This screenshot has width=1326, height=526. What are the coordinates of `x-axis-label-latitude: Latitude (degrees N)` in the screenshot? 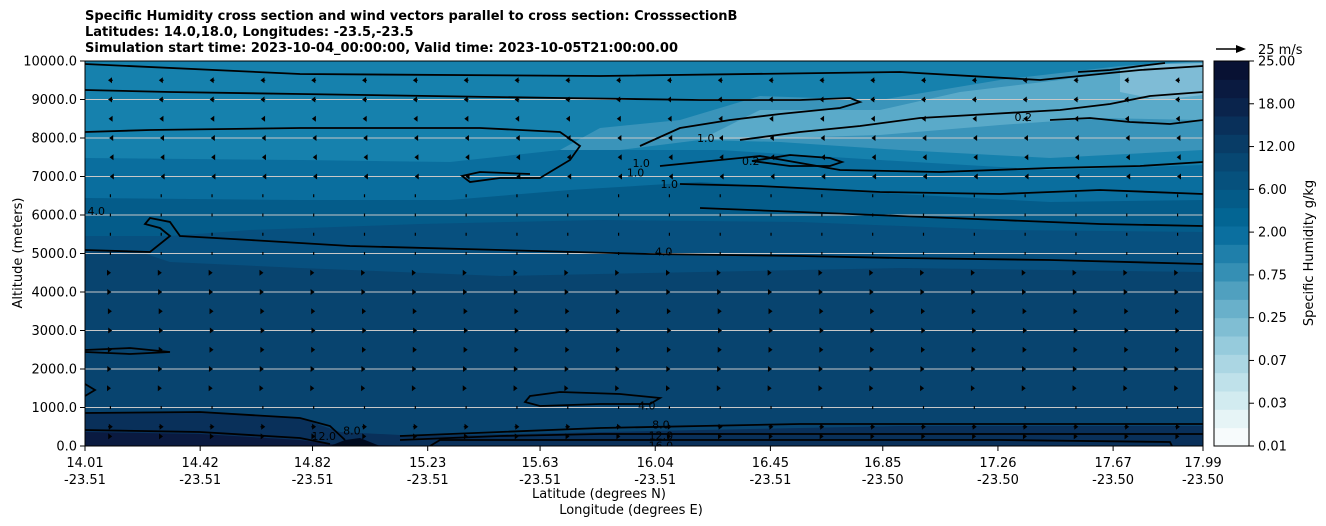 It's located at (599, 494).